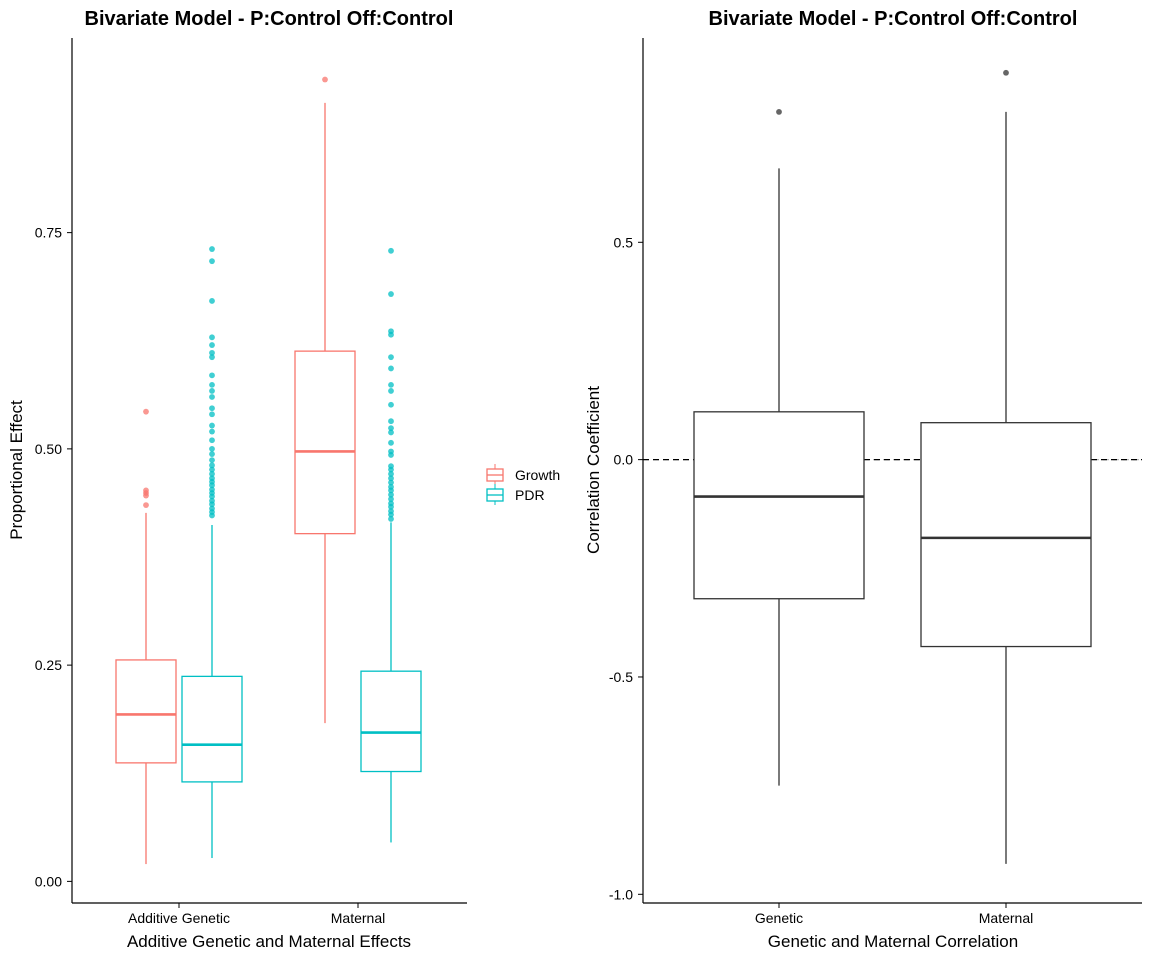 The image size is (1152, 960). I want to click on right-x-ticks: Genetic Maternal, so click(894, 914).